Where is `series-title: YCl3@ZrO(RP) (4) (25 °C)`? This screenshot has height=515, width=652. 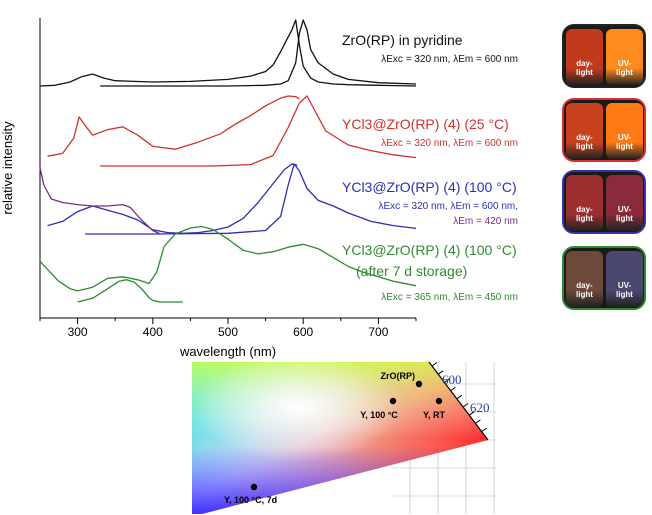
series-title: YCl3@ZrO(RP) (4) (25 °C) is located at coordinates (425, 124).